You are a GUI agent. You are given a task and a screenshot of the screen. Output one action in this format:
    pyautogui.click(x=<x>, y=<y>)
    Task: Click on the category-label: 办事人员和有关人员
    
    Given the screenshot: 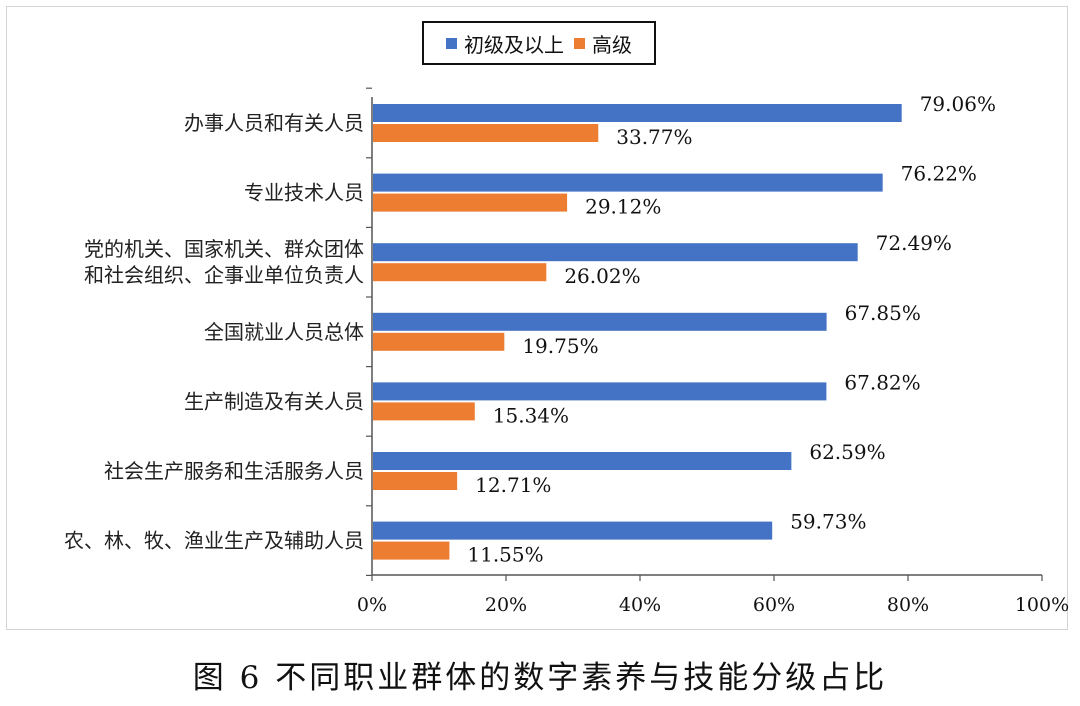 What is the action you would take?
    pyautogui.click(x=274, y=123)
    